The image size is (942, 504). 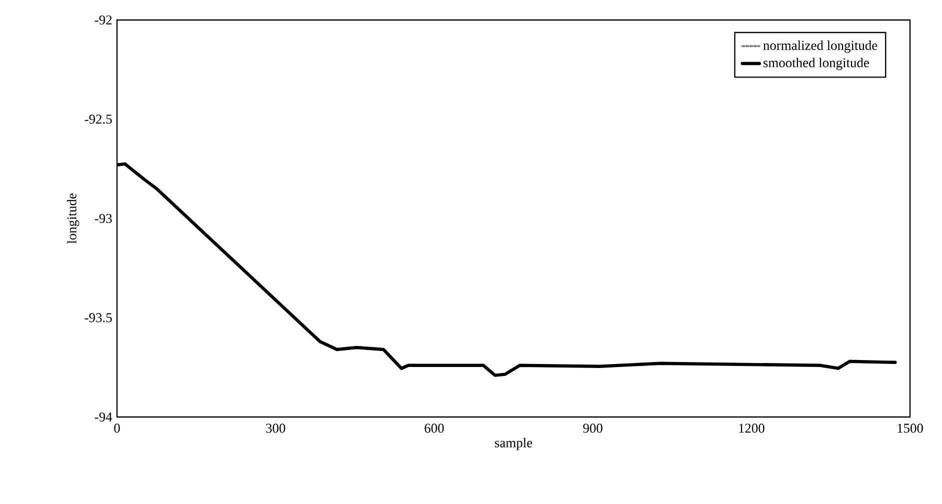 What do you see at coordinates (910, 428) in the screenshot?
I see `x-tick-label: 1500` at bounding box center [910, 428].